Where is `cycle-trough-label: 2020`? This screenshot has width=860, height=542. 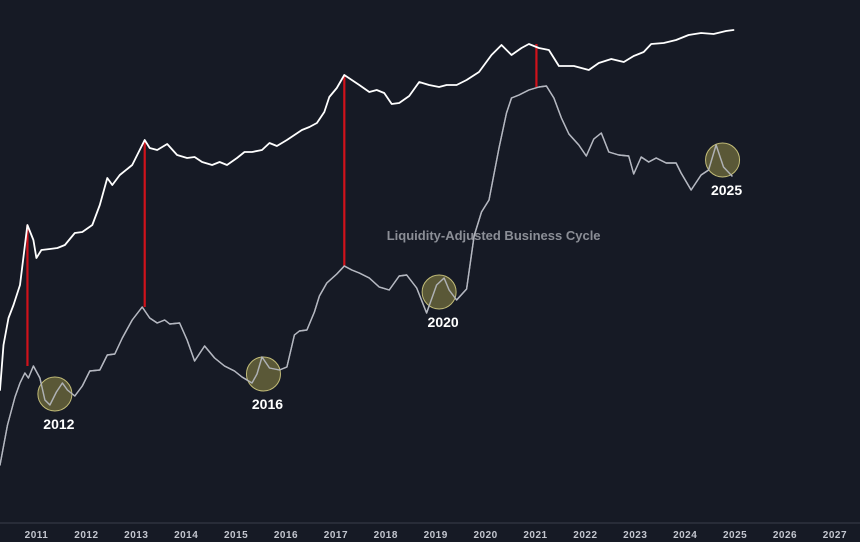 cycle-trough-label: 2020 is located at coordinates (443, 322).